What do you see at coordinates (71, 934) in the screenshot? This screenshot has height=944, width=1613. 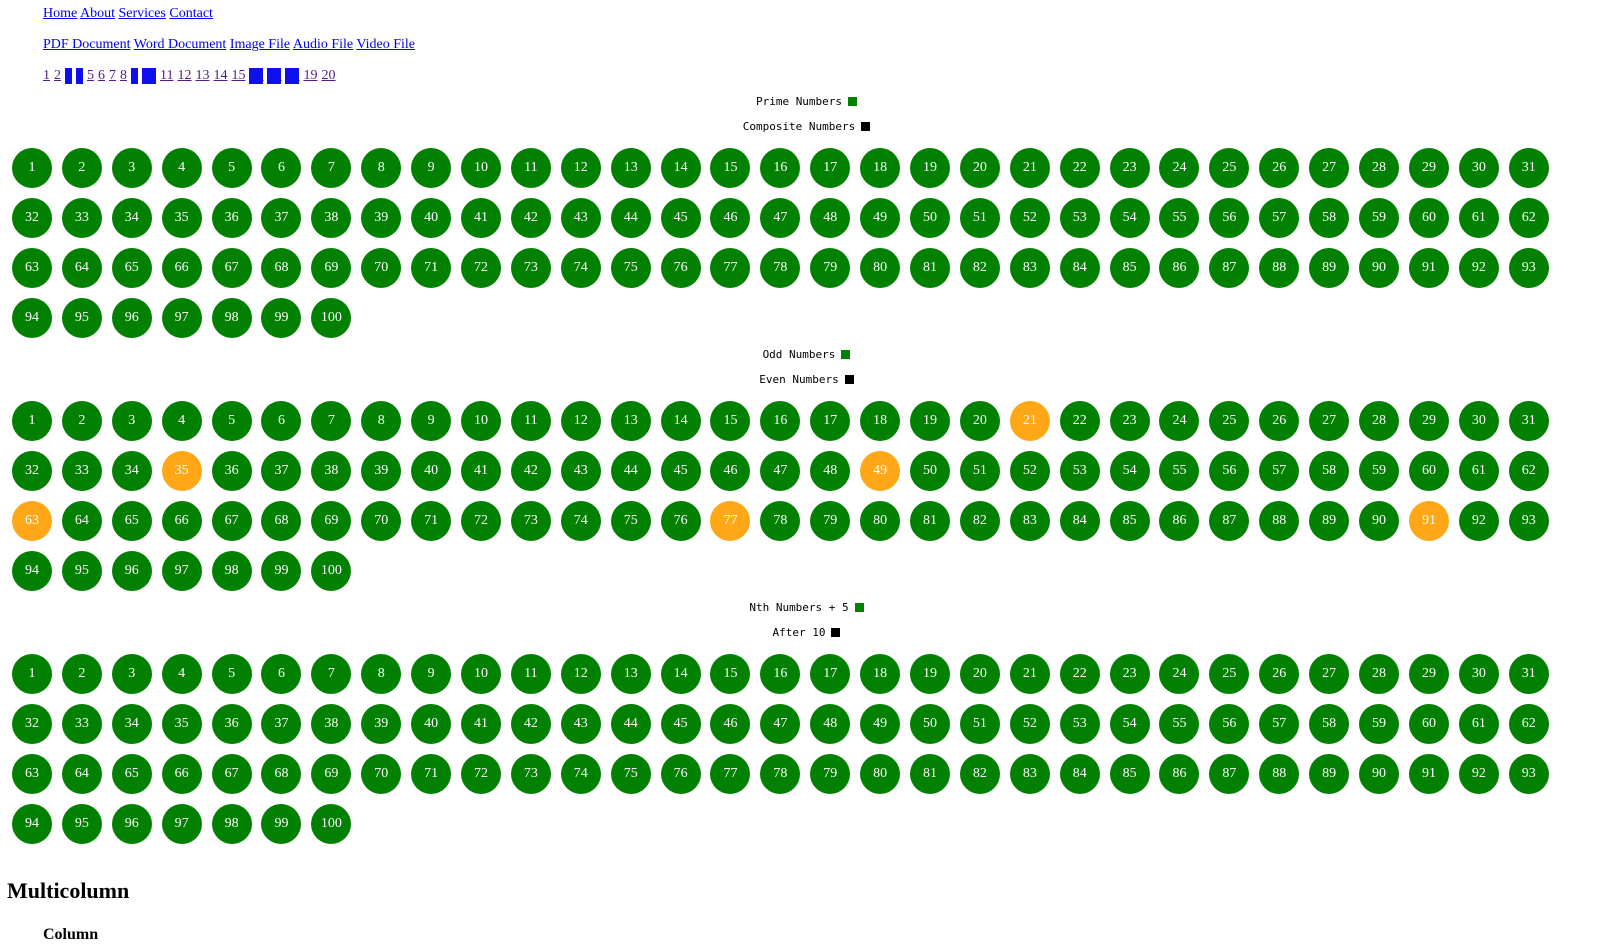 I see `column-heading: Column` at bounding box center [71, 934].